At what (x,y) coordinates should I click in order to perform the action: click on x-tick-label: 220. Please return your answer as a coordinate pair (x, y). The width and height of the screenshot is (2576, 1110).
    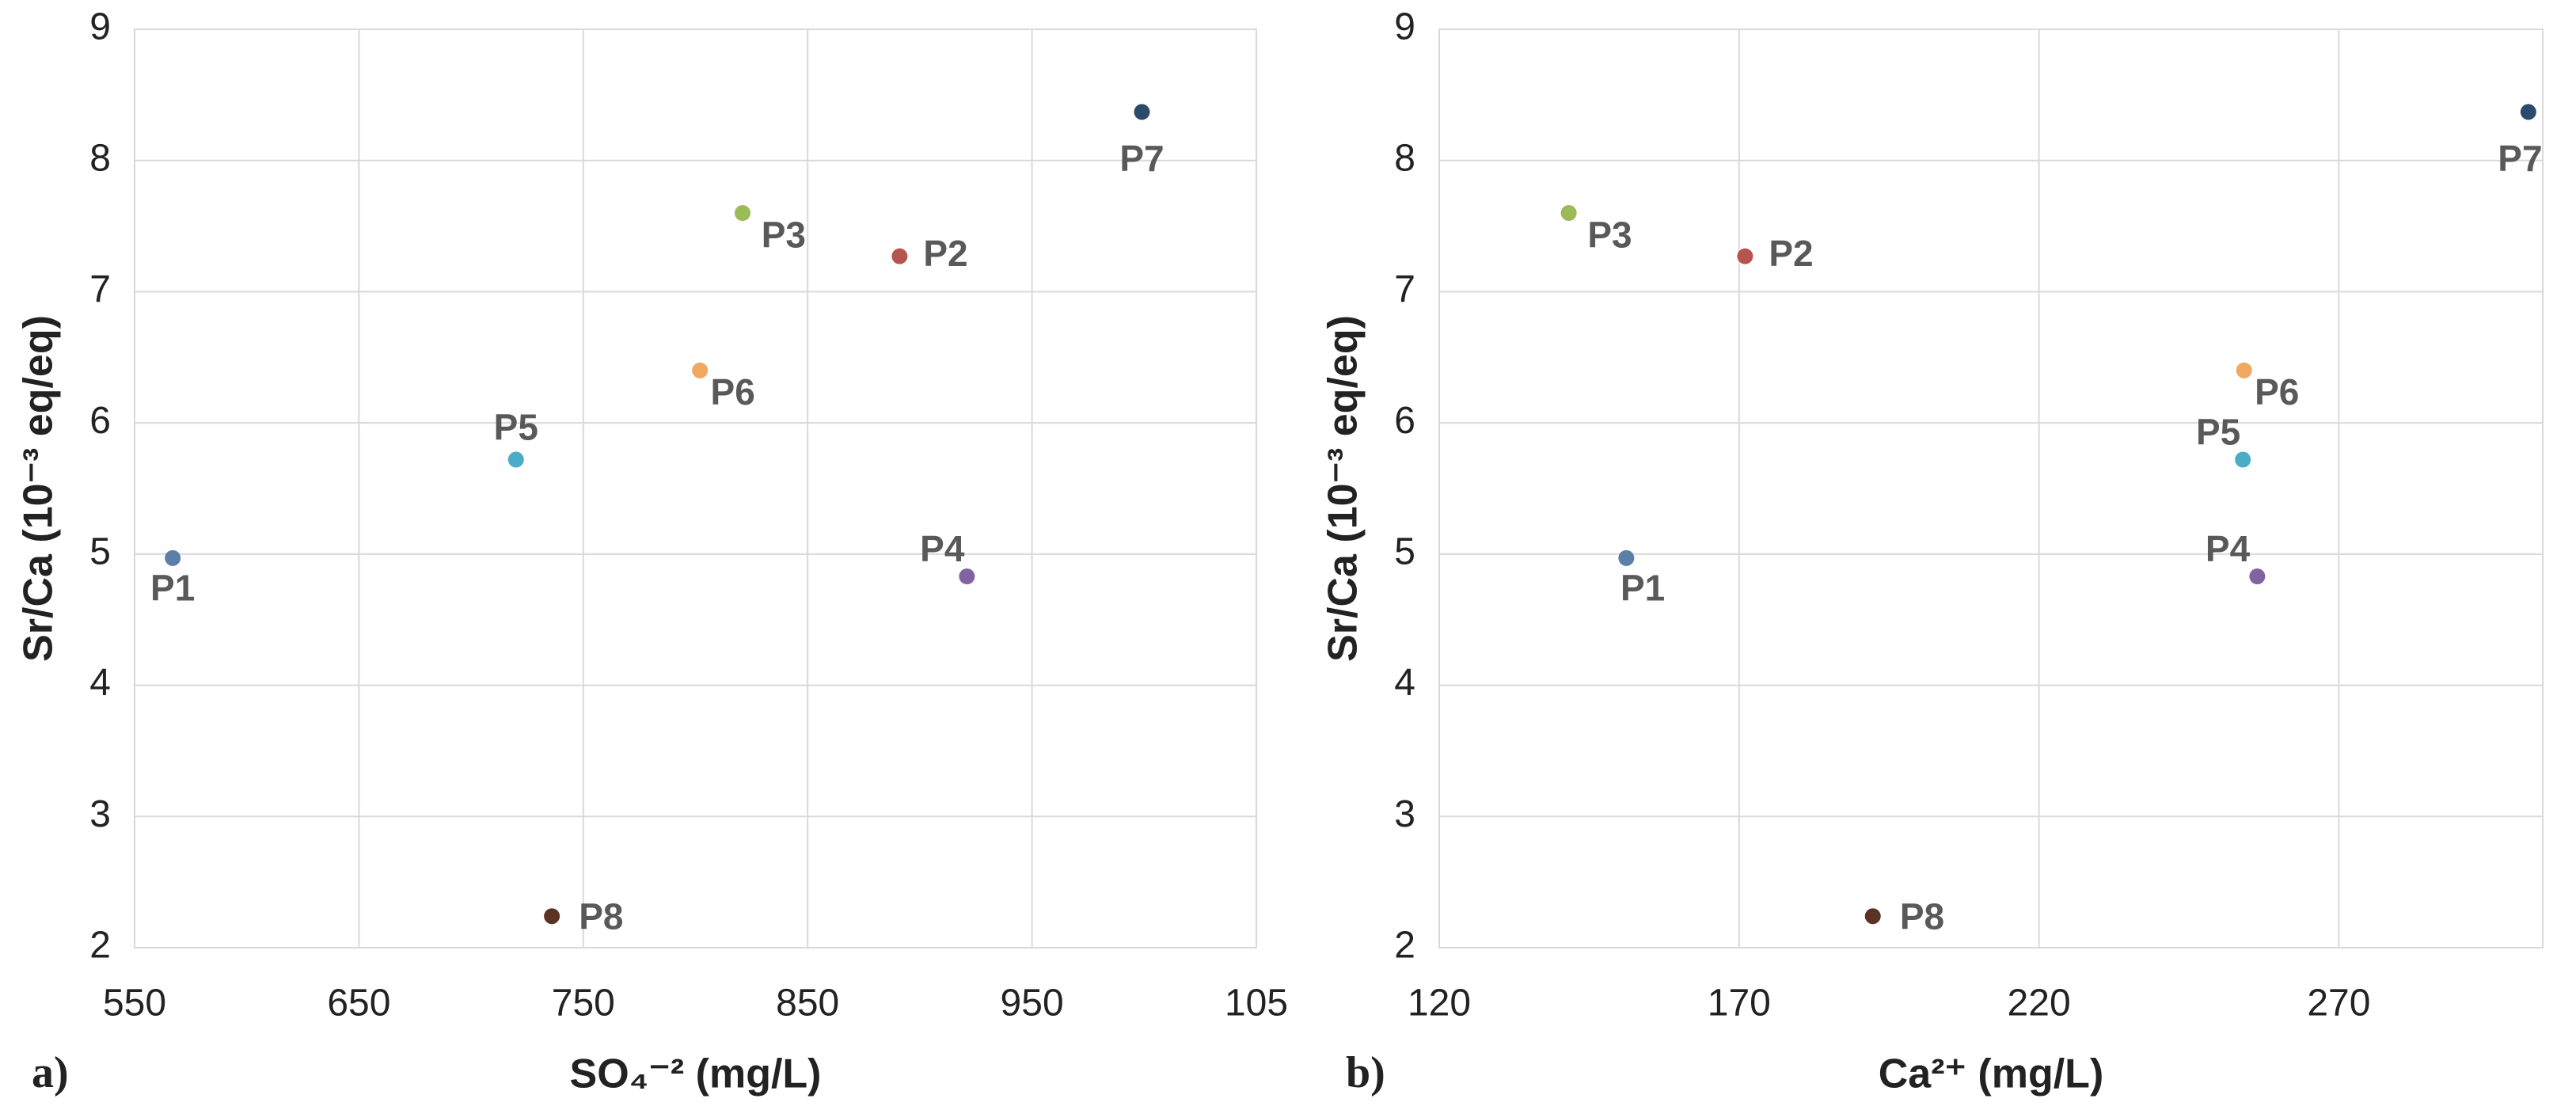
    Looking at the image, I should click on (2039, 1003).